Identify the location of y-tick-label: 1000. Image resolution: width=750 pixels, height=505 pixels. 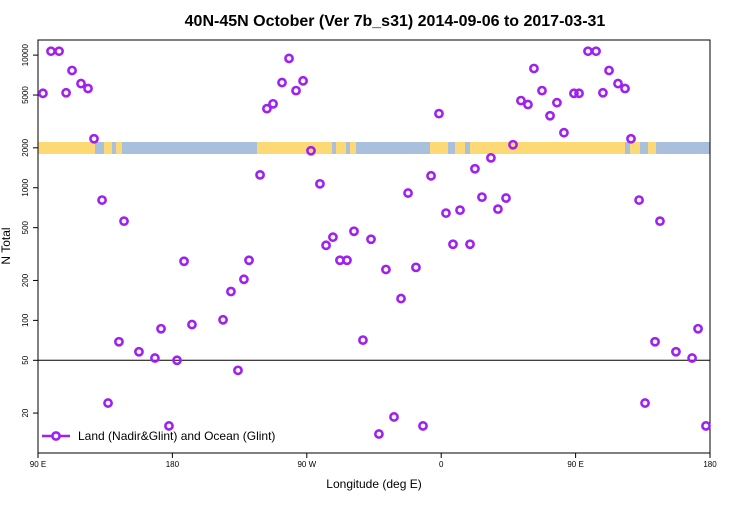
(25, 187).